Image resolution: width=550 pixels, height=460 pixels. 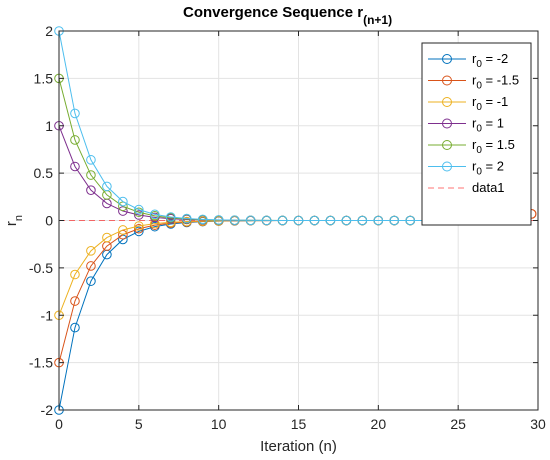 What do you see at coordinates (47, 315) in the screenshot?
I see `y-tick-label: -1` at bounding box center [47, 315].